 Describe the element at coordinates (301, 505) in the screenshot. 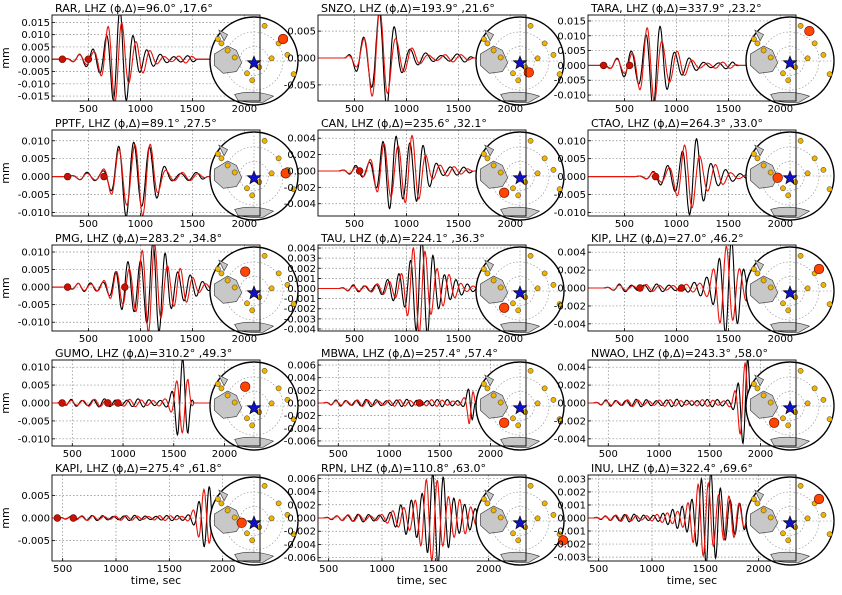

I see `y-tick-label: 0.002` at that location.